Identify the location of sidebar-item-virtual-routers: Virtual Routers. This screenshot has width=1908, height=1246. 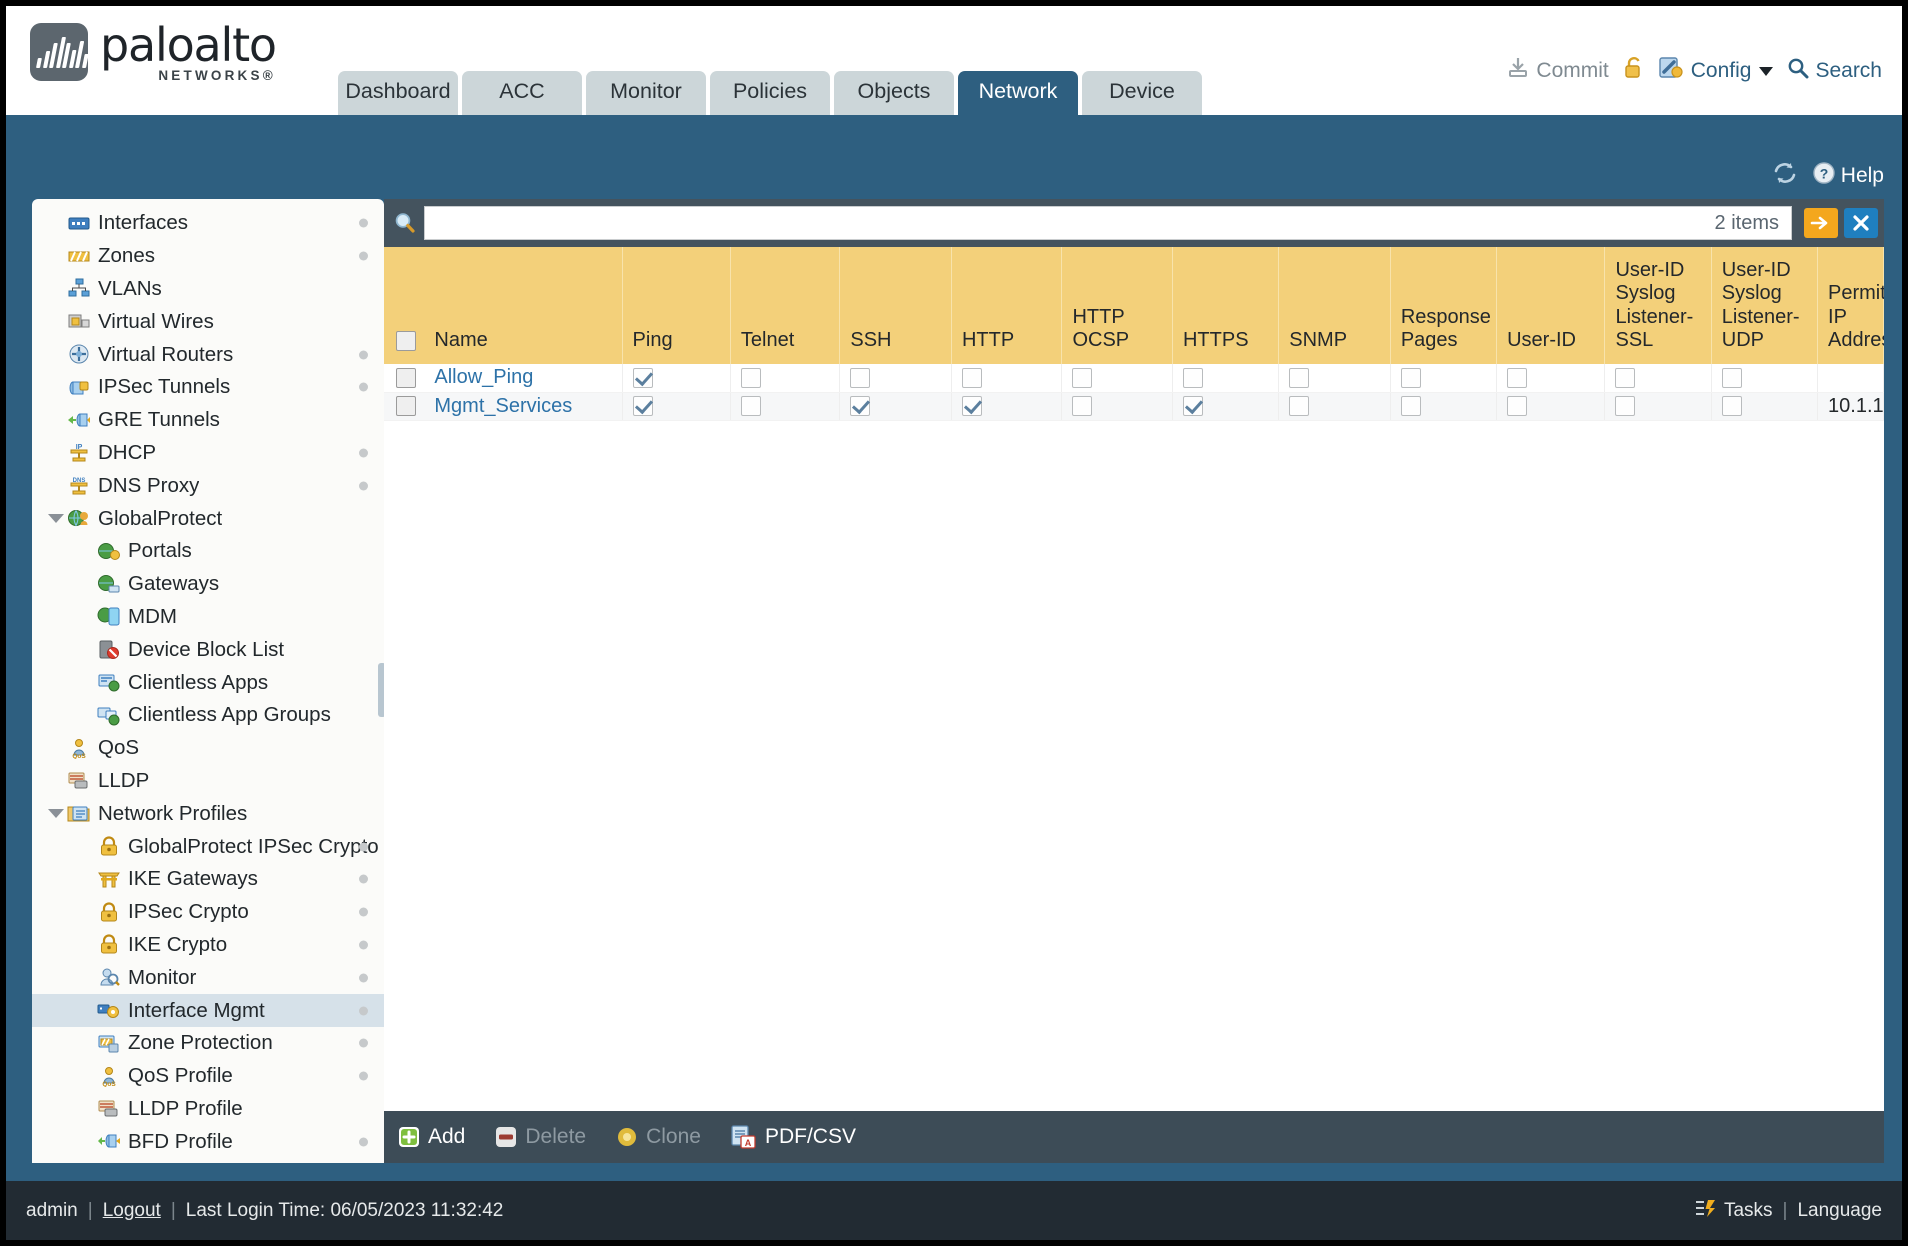
(208, 354).